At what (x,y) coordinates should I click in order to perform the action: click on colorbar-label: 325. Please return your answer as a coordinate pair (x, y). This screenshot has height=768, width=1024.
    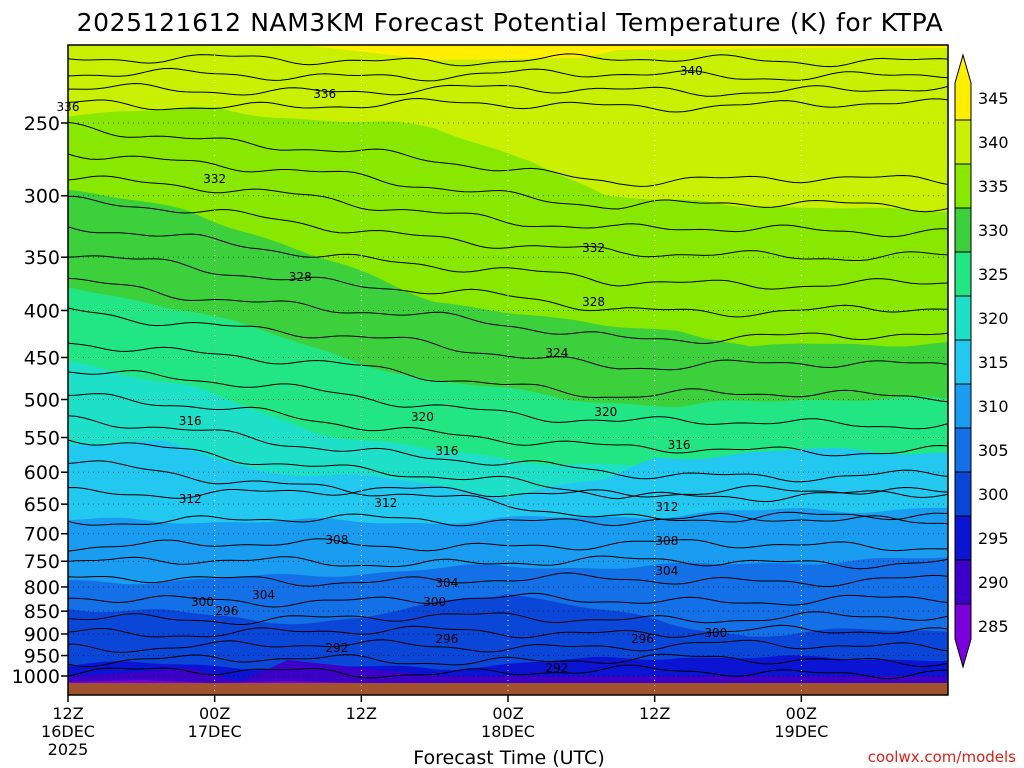
    Looking at the image, I should click on (993, 274).